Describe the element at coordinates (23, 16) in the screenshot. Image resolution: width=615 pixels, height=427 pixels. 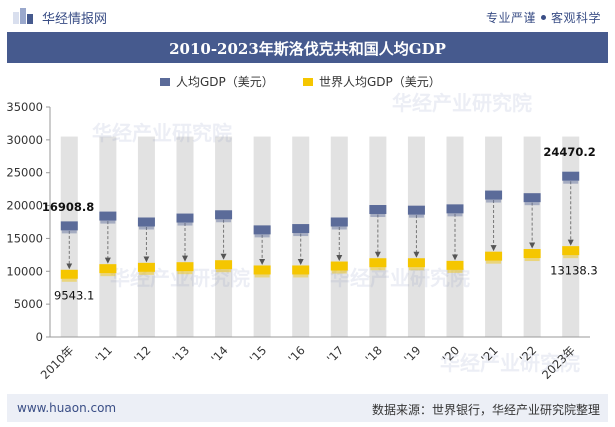
I see `huajing-logo-icon` at that location.